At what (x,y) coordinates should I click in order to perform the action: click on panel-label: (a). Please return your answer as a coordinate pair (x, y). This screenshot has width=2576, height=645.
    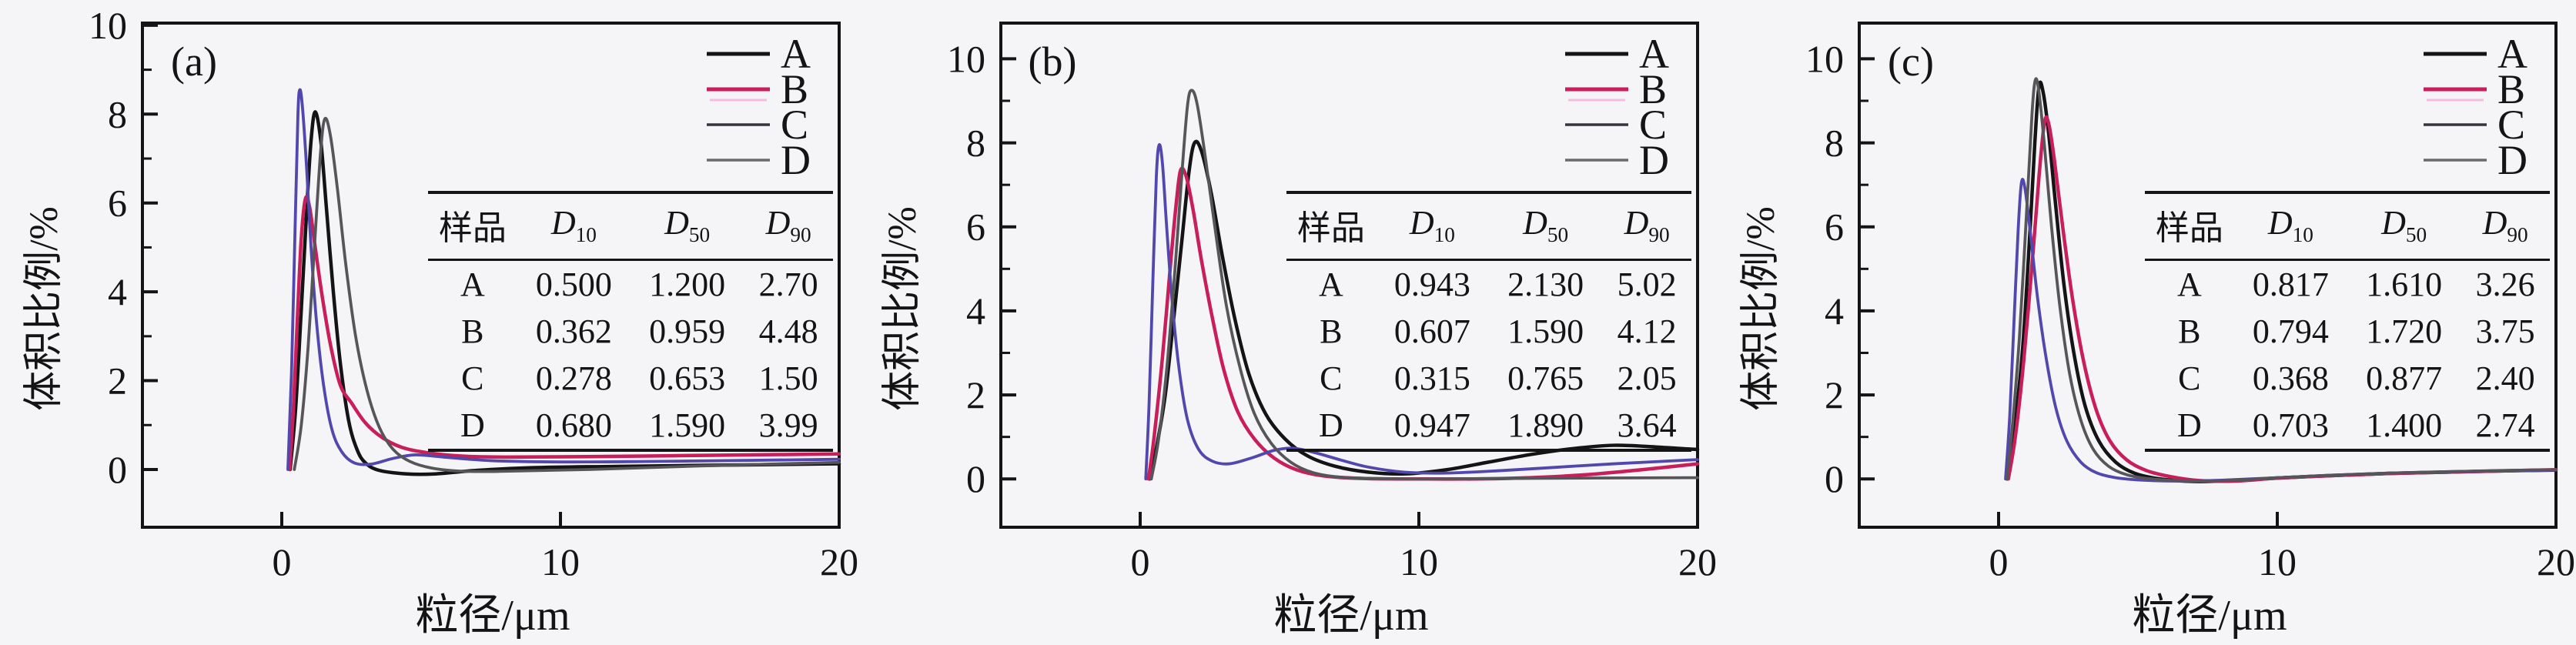
    Looking at the image, I should click on (194, 61).